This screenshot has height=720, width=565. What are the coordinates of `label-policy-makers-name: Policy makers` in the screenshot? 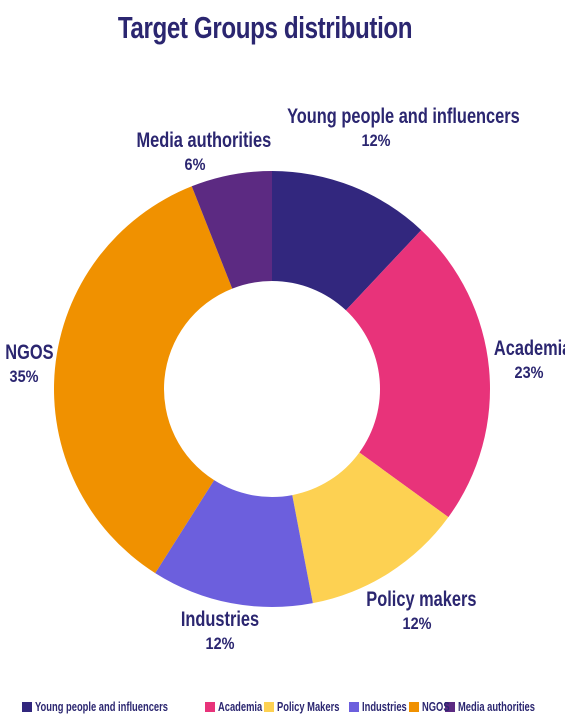 It's located at (421, 599).